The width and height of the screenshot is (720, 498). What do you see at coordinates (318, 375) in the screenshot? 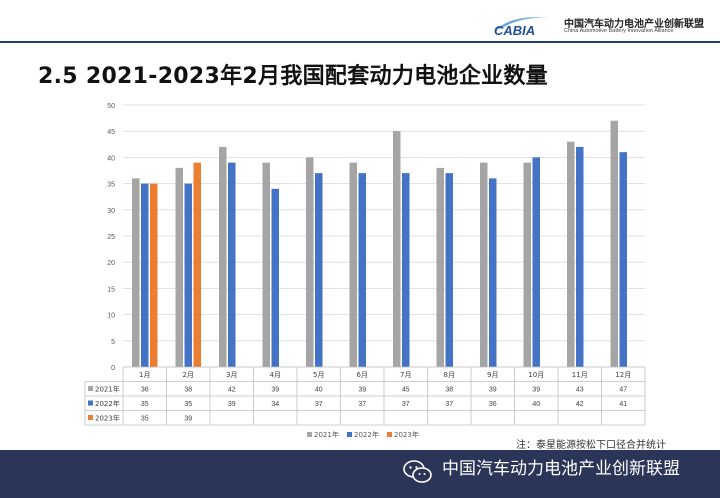
I see `category-label: 5月` at bounding box center [318, 375].